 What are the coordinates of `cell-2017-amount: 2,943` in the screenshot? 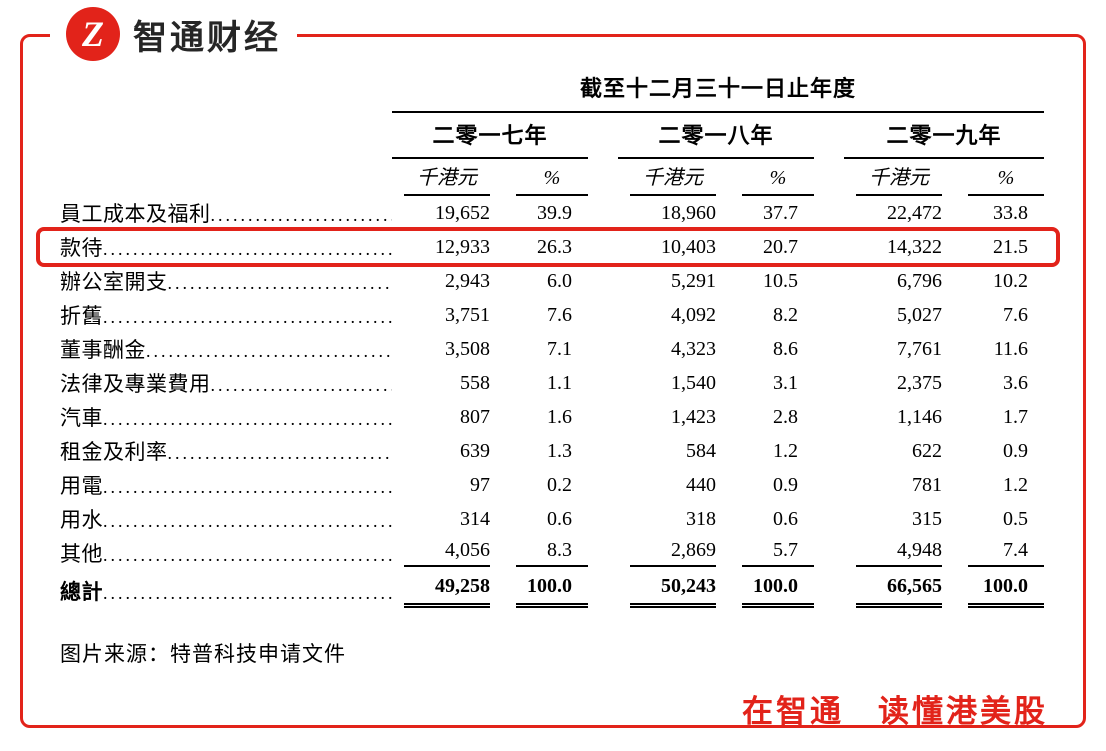 It's located at (467, 280).